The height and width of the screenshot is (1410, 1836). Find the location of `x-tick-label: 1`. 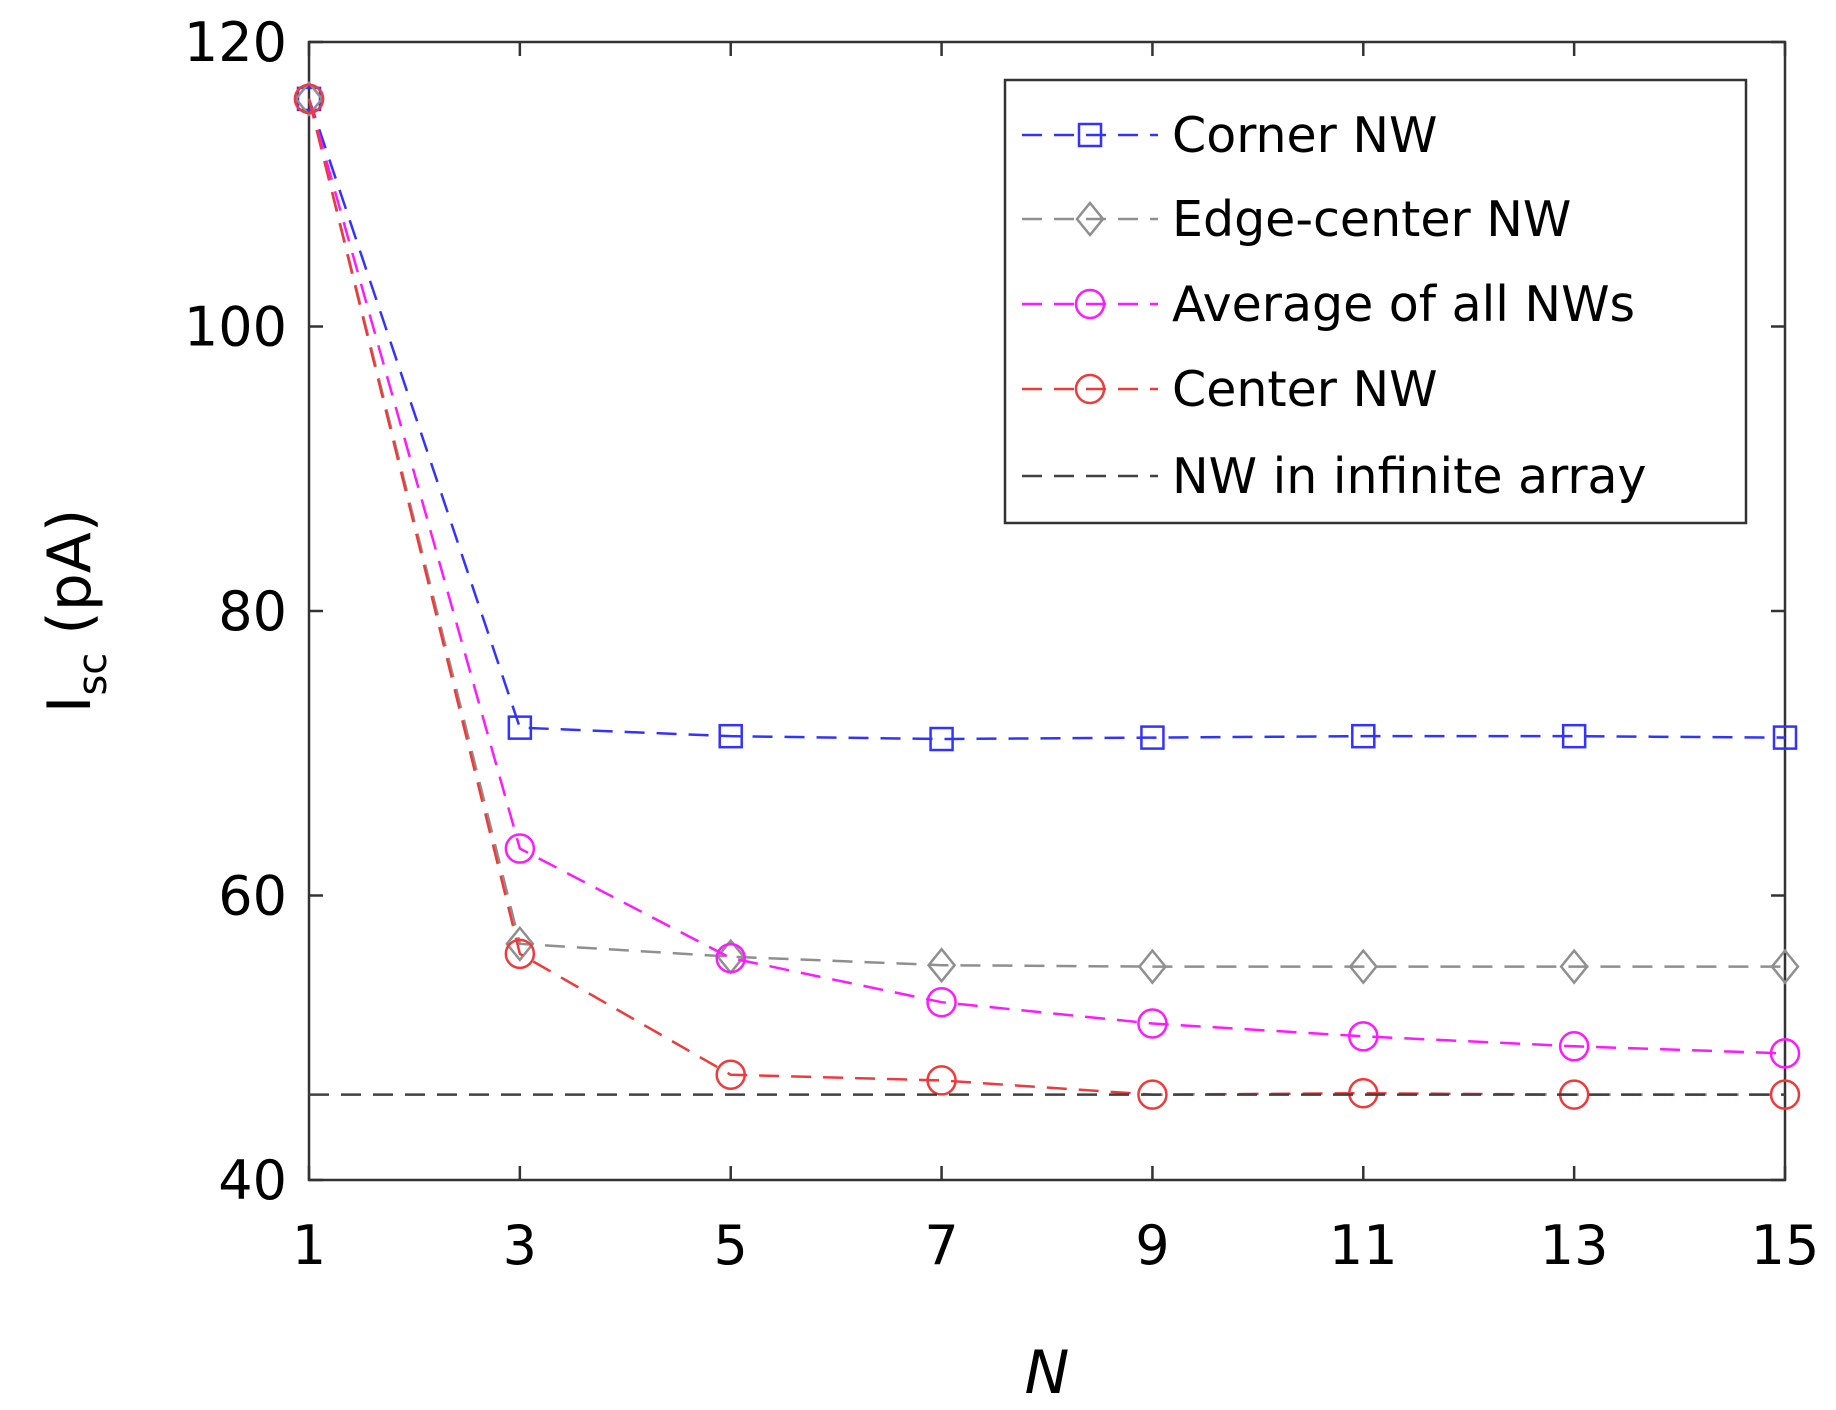

x-tick-label: 1 is located at coordinates (309, 1245).